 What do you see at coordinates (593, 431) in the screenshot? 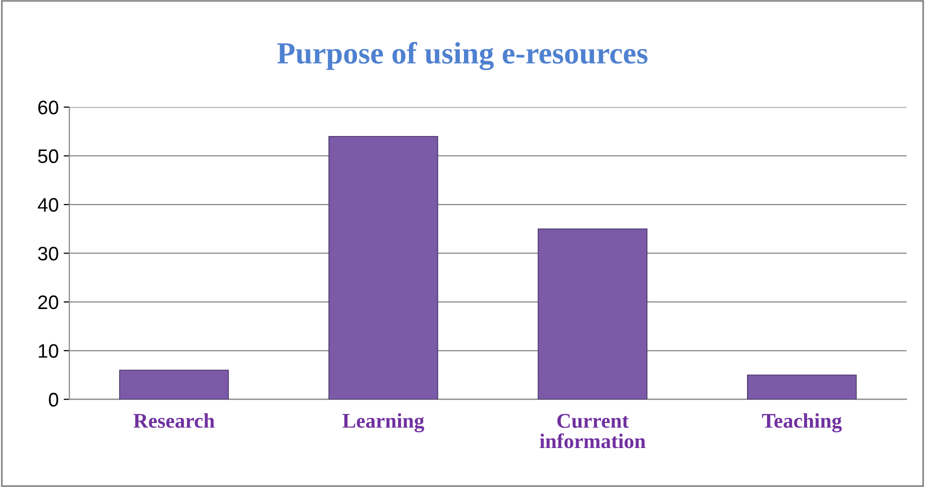
I see `x-tick-label: Current information` at bounding box center [593, 431].